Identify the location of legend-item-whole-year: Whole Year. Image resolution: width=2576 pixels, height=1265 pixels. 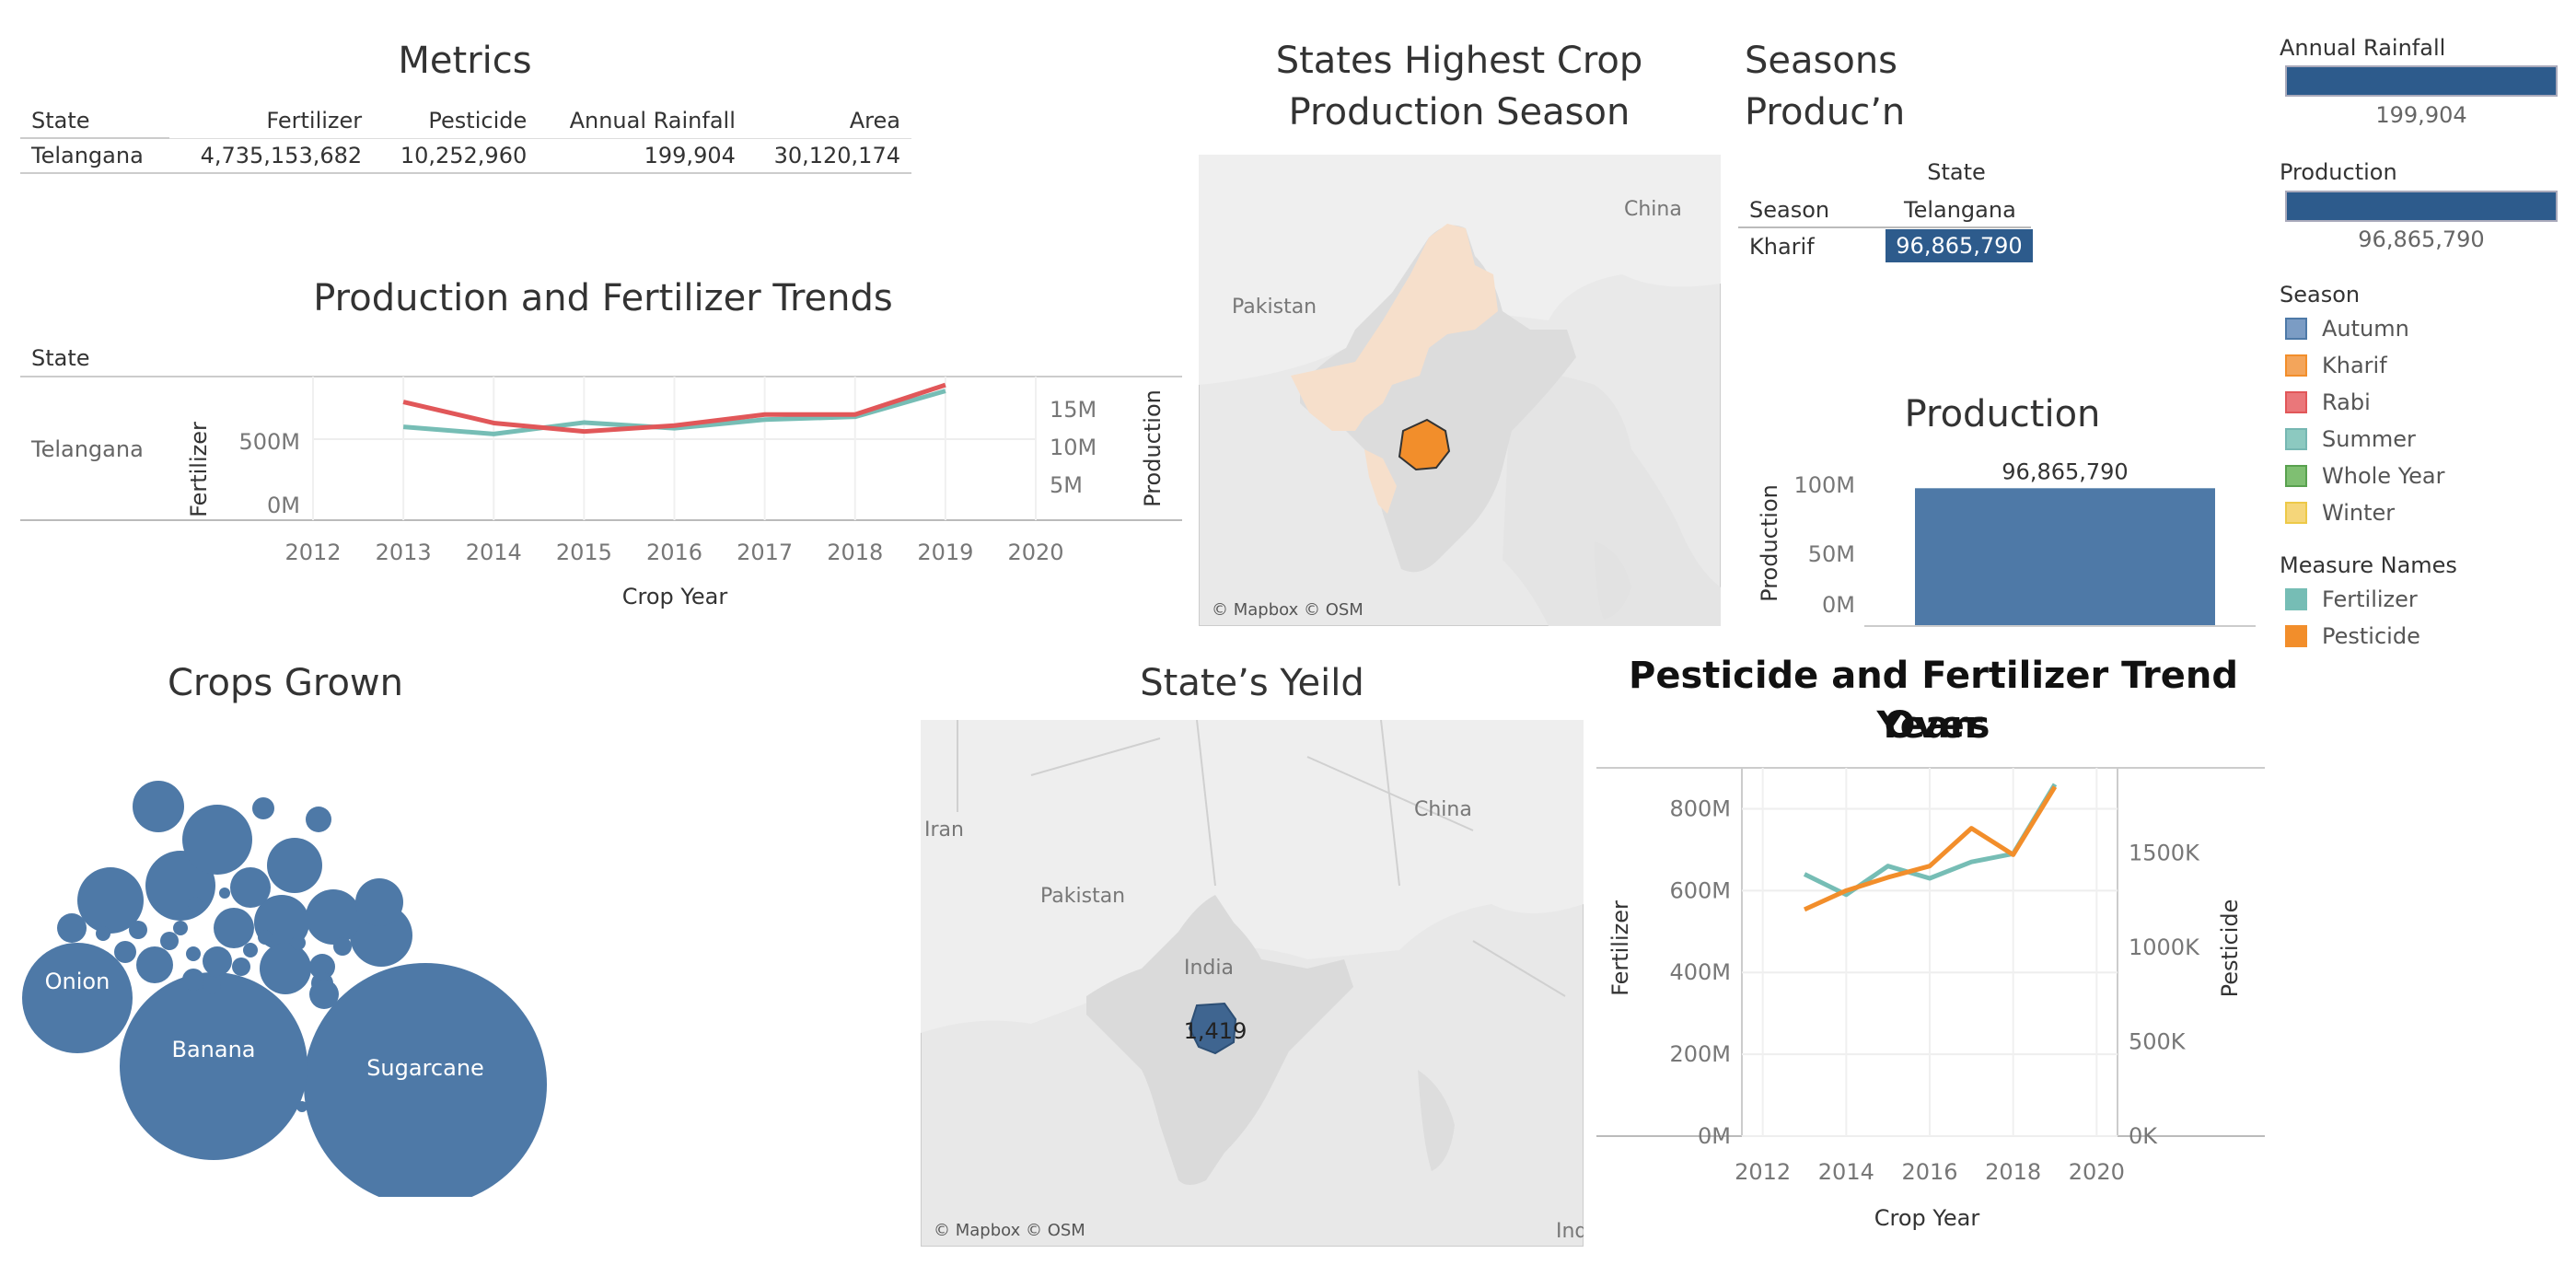
(2365, 476).